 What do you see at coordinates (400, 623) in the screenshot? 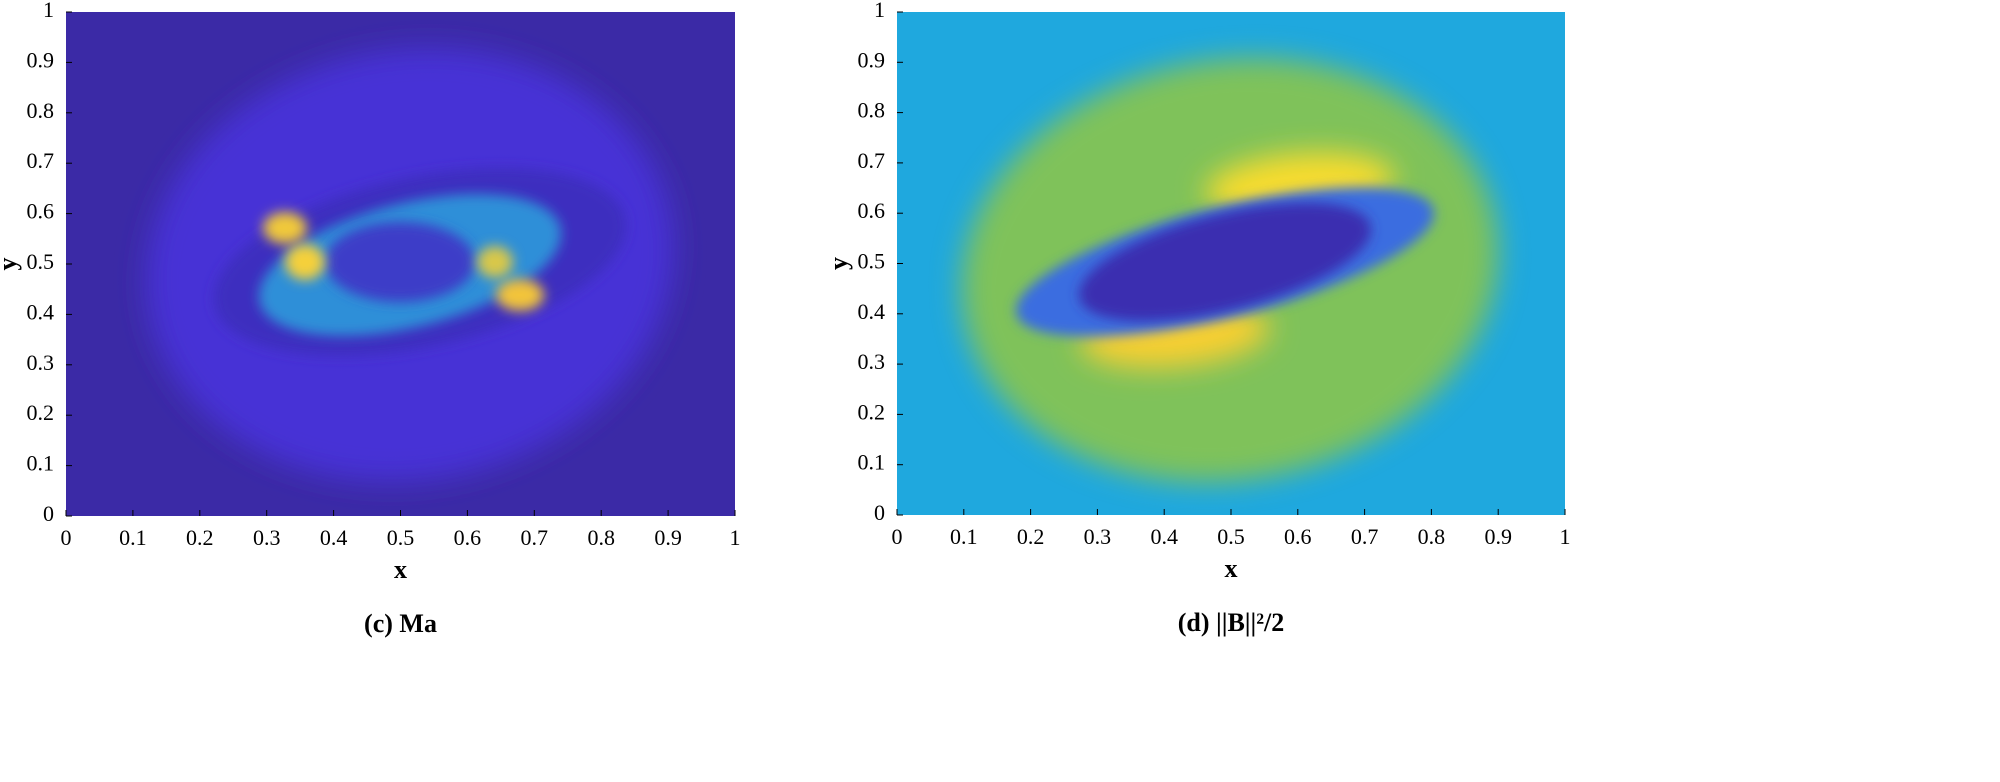
I see `caption: (c) Ma` at bounding box center [400, 623].